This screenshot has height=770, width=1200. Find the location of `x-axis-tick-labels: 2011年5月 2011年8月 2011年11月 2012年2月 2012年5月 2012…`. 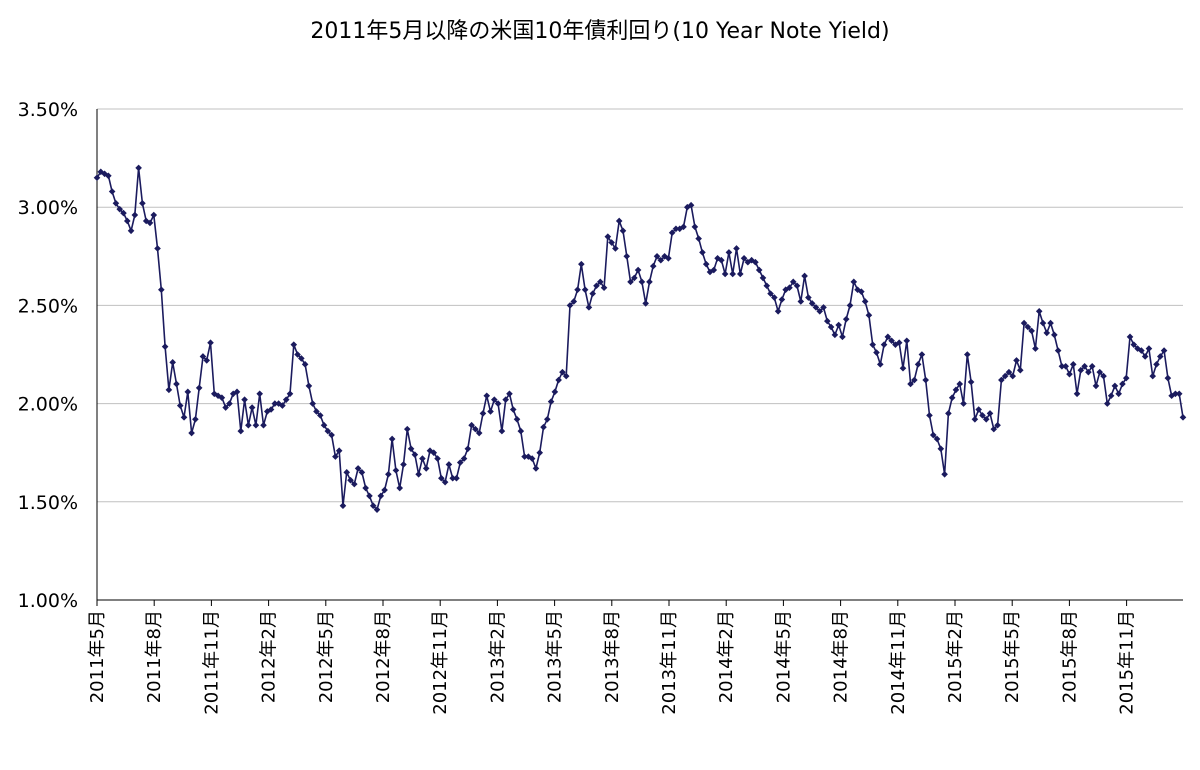

x-axis-tick-labels: 2011年5月 2011年8月 2011年11月 2012年2月 2012年5月 2012… is located at coordinates (612, 662).